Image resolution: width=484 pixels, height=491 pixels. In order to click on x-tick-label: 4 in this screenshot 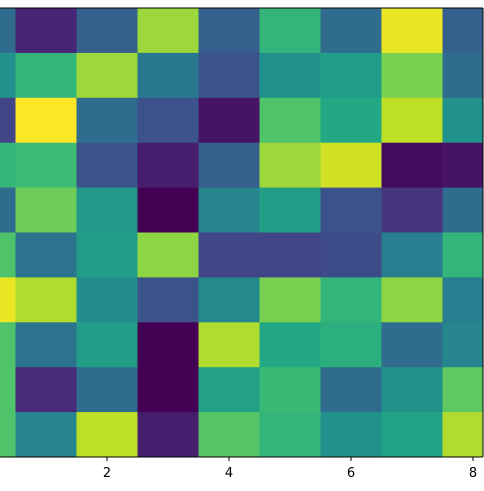, I will do `click(229, 473)`.